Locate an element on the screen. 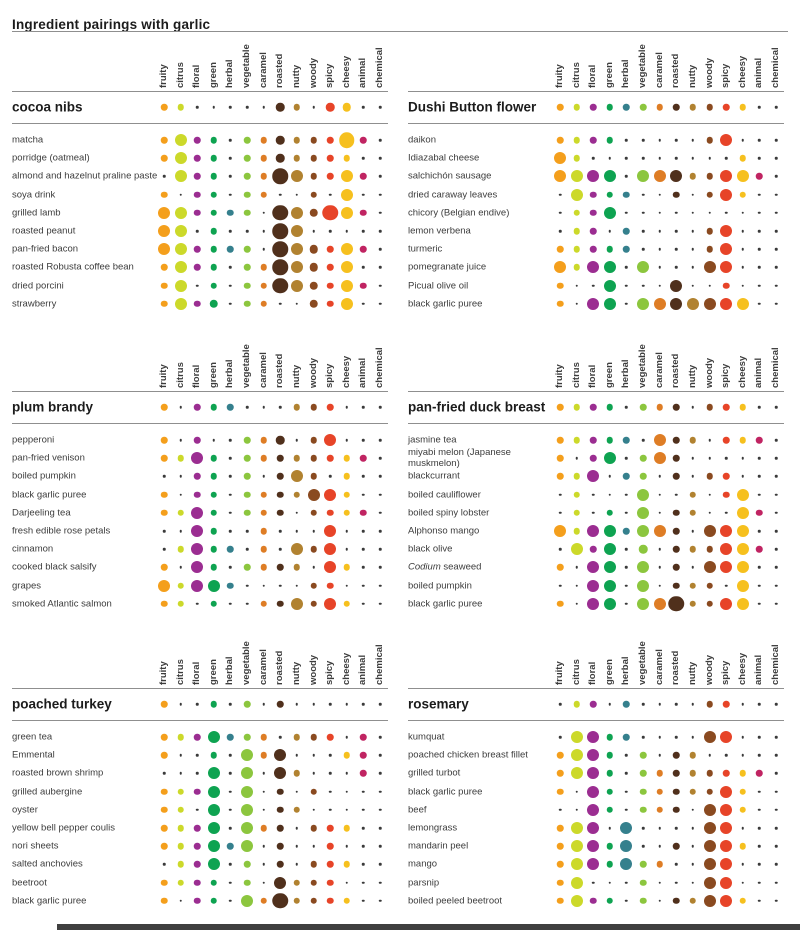 The image size is (800, 930). column-header: green is located at coordinates (609, 375).